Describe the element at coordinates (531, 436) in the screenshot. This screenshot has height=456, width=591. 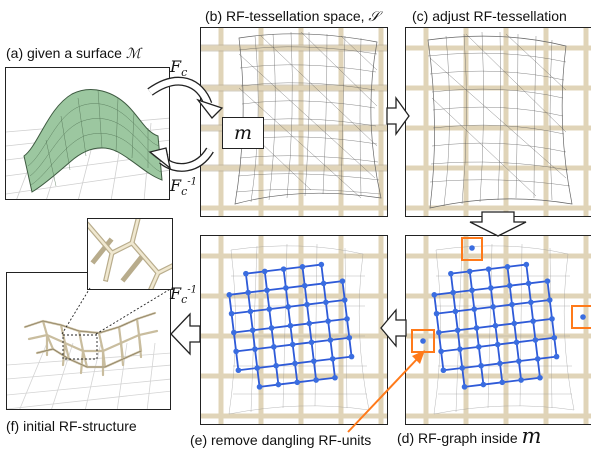
I see `caption-d-symbol: m` at that location.